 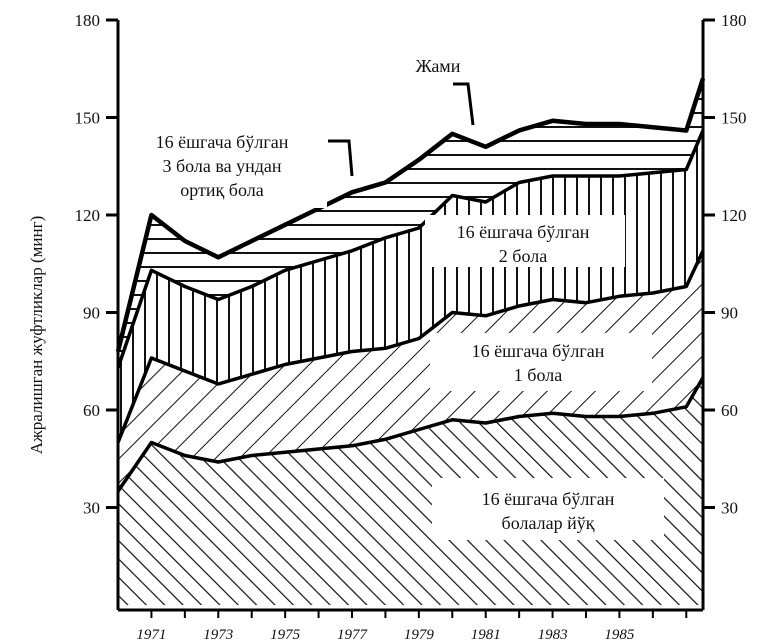 What do you see at coordinates (91, 313) in the screenshot?
I see `y-tick-label-left: 90` at bounding box center [91, 313].